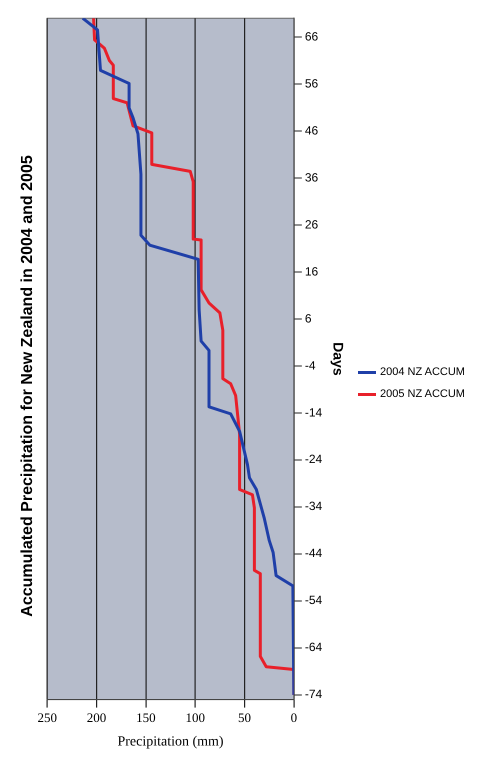  I want to click on legend-label: 2005 NZ ACCUM, so click(422, 394).